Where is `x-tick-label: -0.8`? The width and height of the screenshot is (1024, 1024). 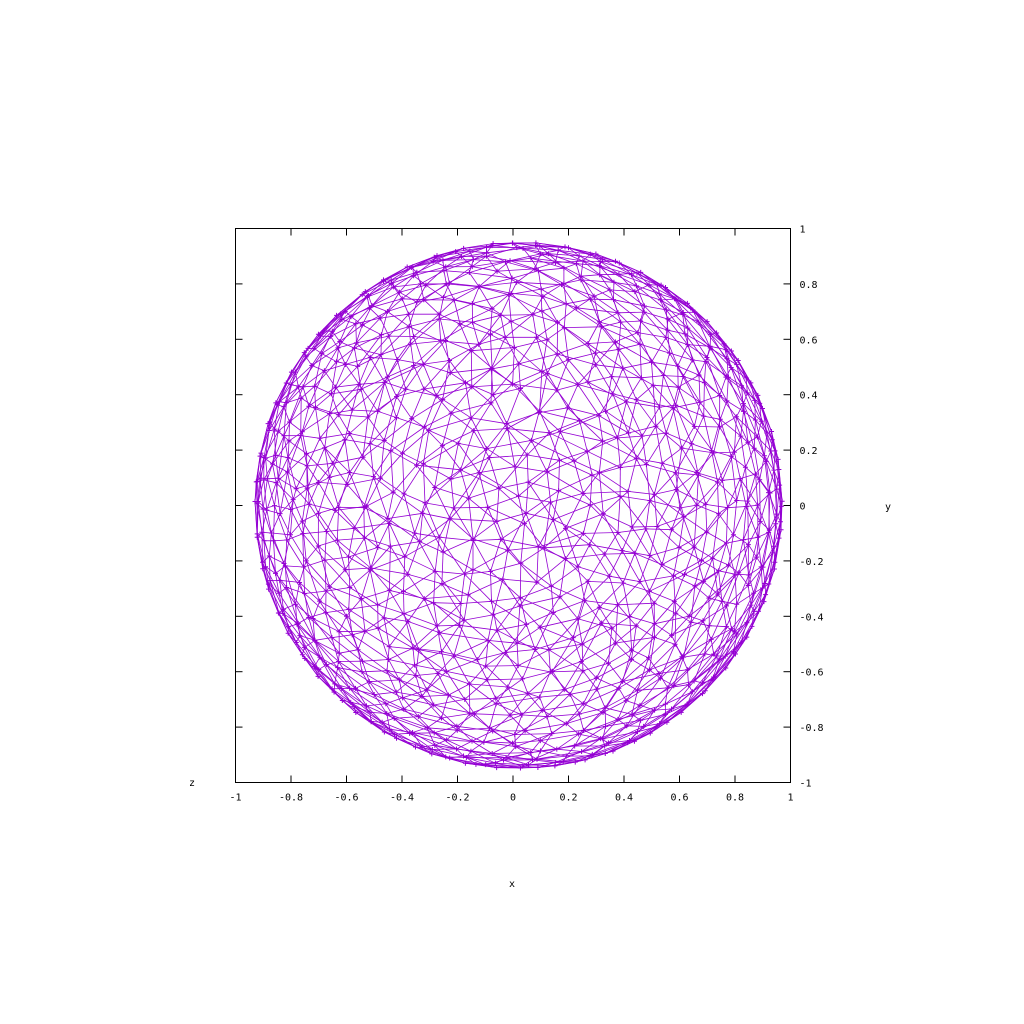
x-tick-label: -0.8 is located at coordinates (291, 798).